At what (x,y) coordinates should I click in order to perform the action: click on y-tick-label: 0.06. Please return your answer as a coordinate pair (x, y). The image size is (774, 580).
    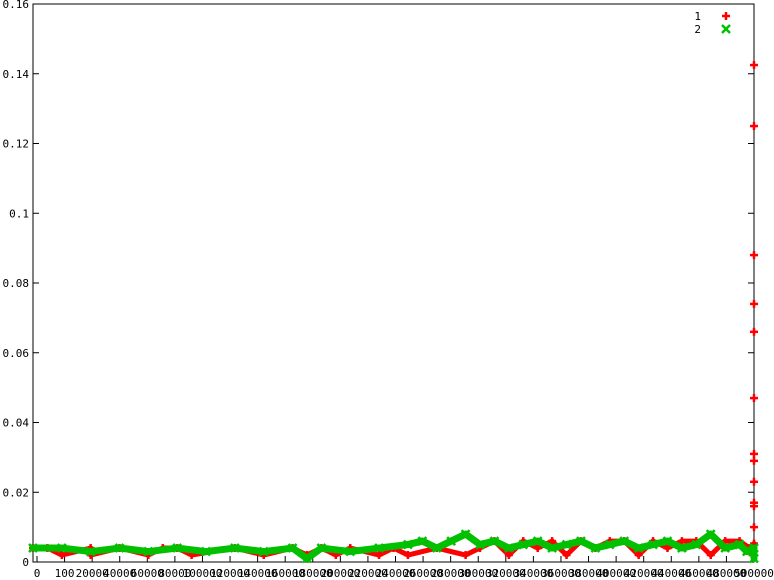
    Looking at the image, I should click on (16, 353).